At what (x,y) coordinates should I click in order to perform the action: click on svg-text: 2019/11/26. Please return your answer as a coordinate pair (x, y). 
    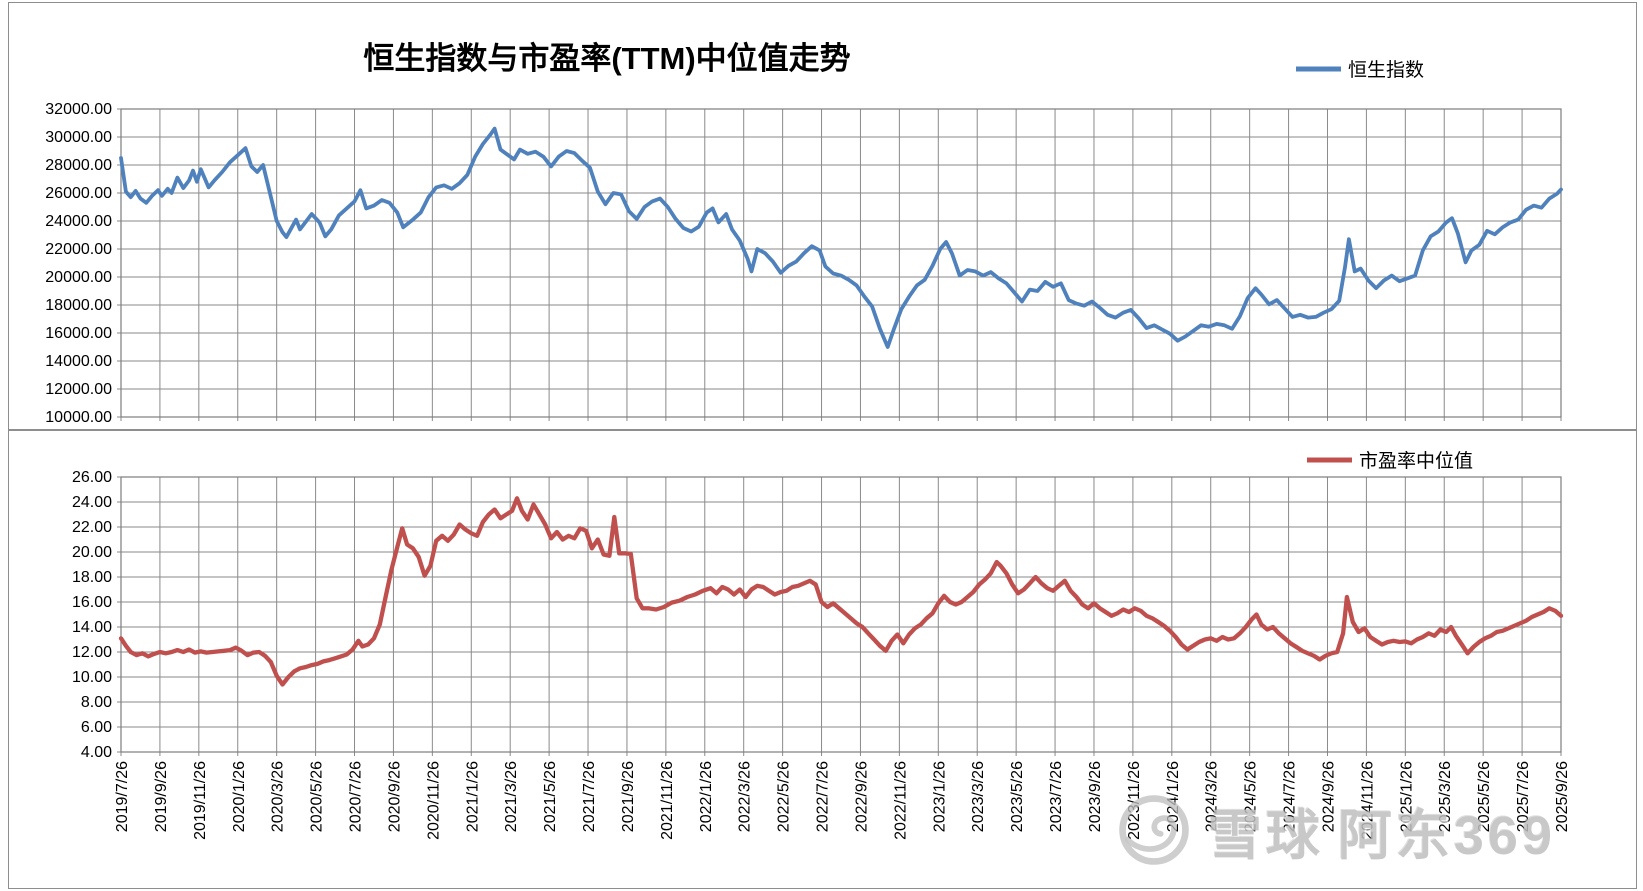
    Looking at the image, I should click on (200, 800).